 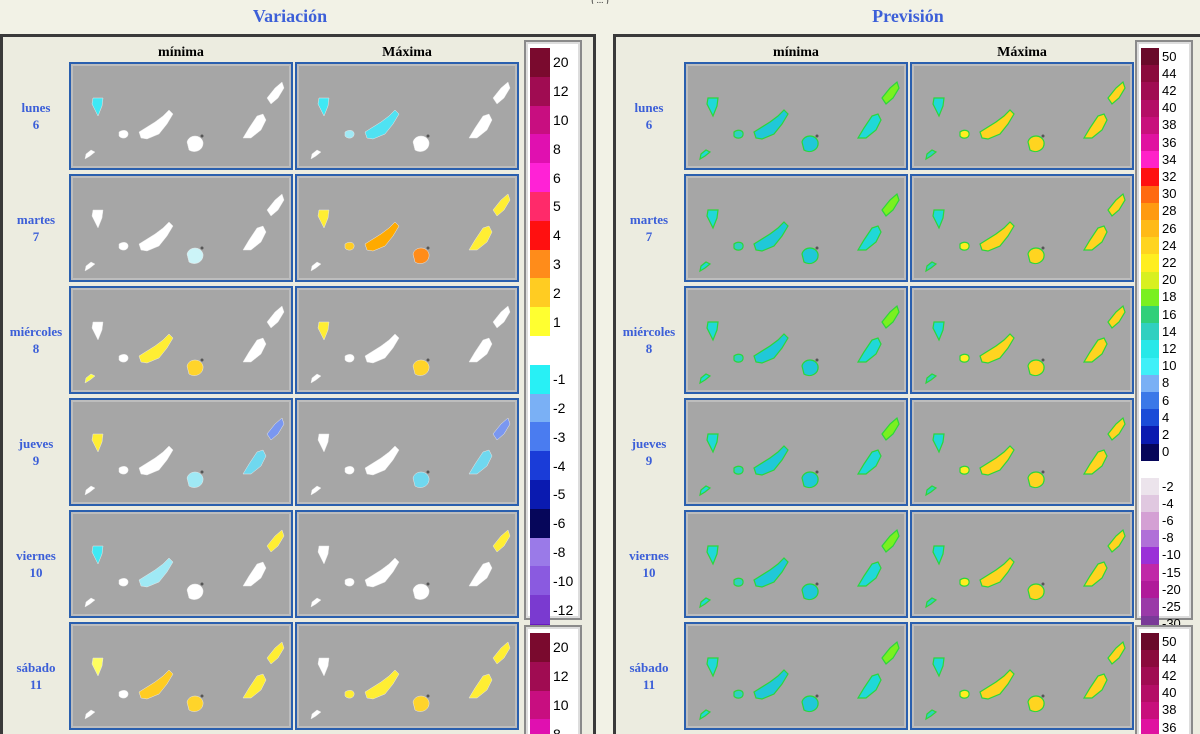 What do you see at coordinates (1158, 160) in the screenshot?
I see `legend-entry: 34` at bounding box center [1158, 160].